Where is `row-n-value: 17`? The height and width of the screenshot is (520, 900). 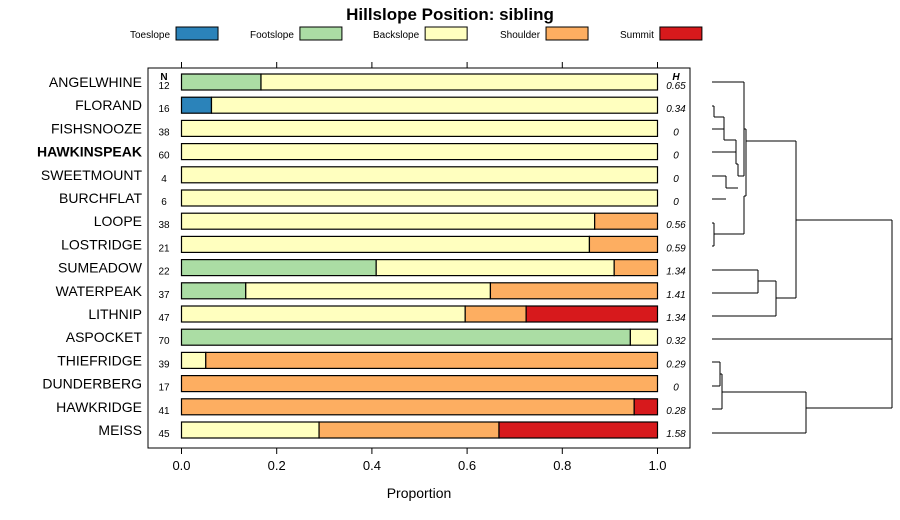
row-n-value: 17 is located at coordinates (164, 388).